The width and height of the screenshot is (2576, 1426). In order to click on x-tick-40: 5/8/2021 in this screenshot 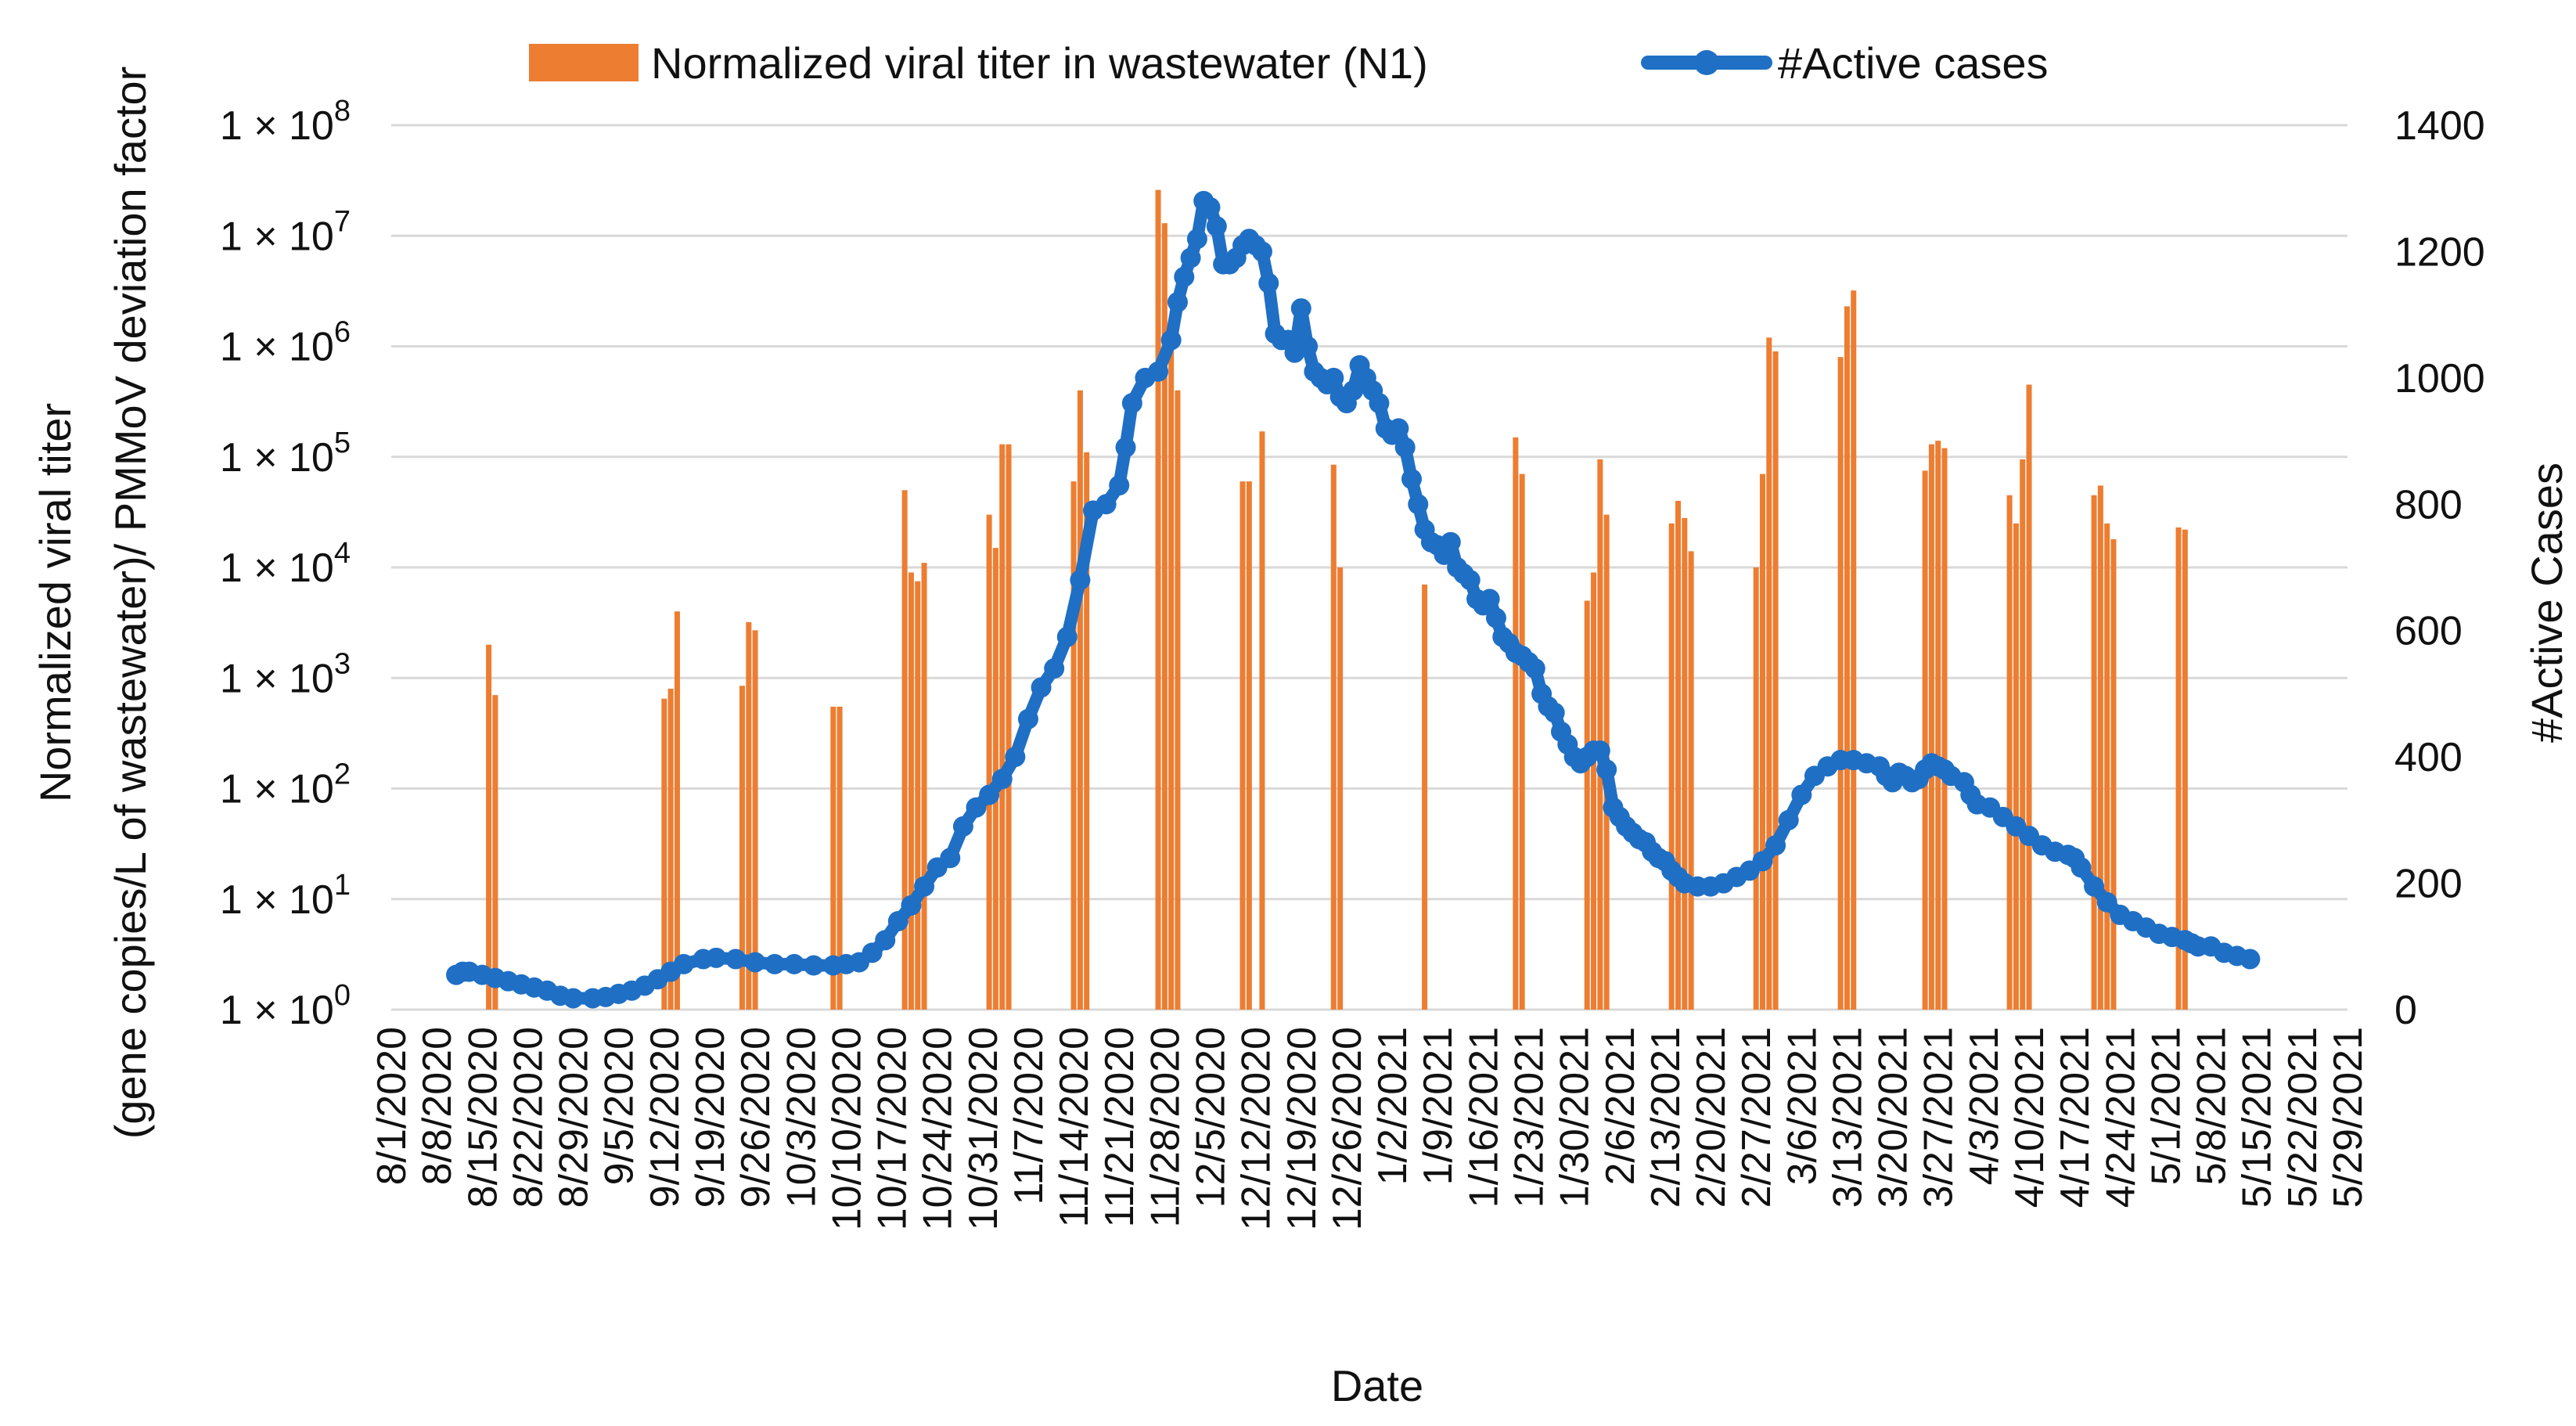, I will do `click(2212, 1106)`.